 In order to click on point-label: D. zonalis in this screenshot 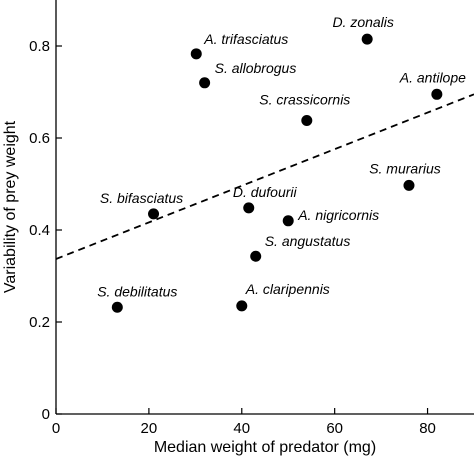, I will do `click(362, 22)`.